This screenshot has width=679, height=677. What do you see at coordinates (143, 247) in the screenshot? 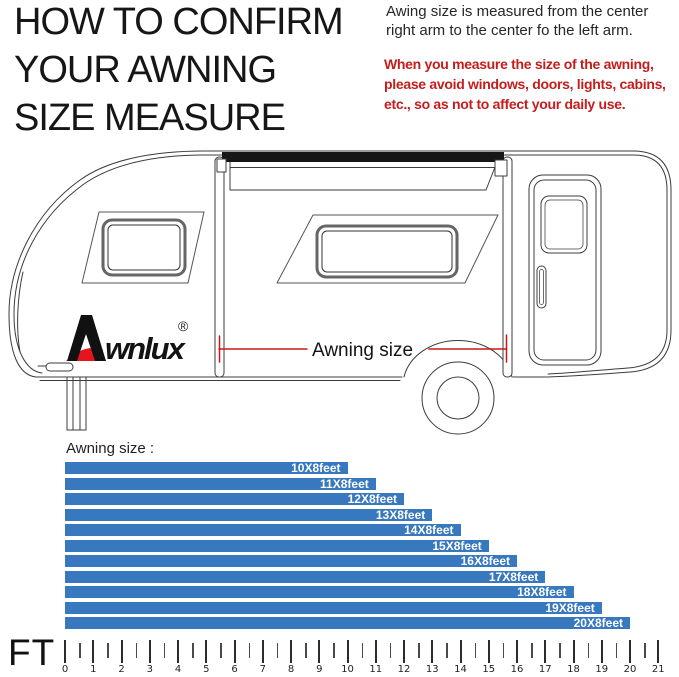
I see `front-window` at bounding box center [143, 247].